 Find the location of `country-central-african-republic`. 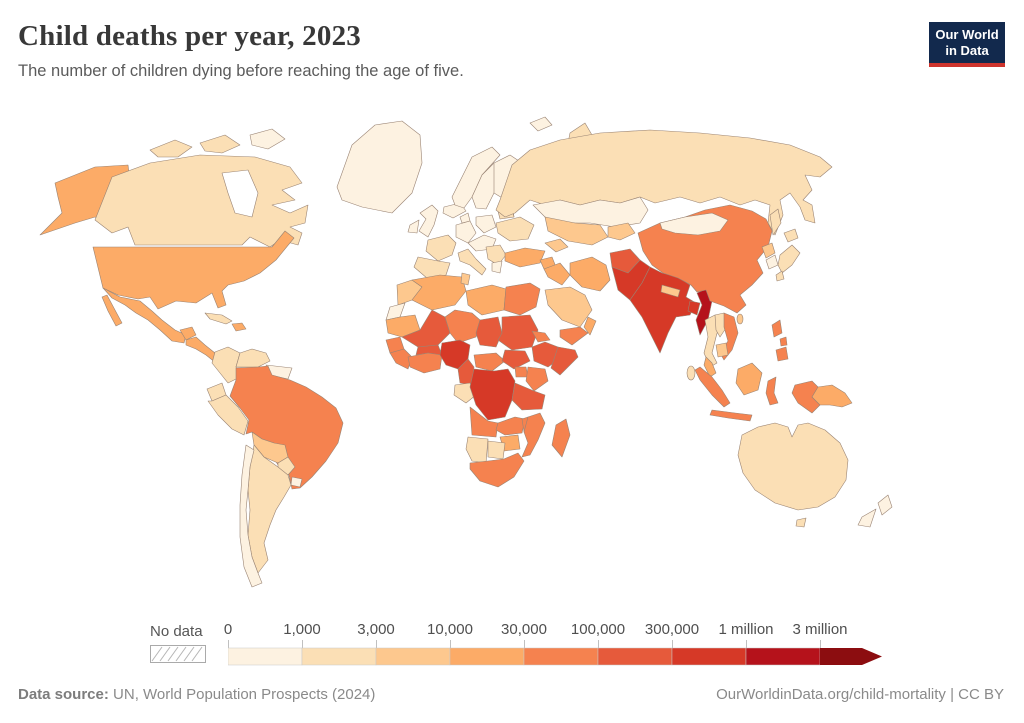

country-central-african-republic is located at coordinates (489, 362).